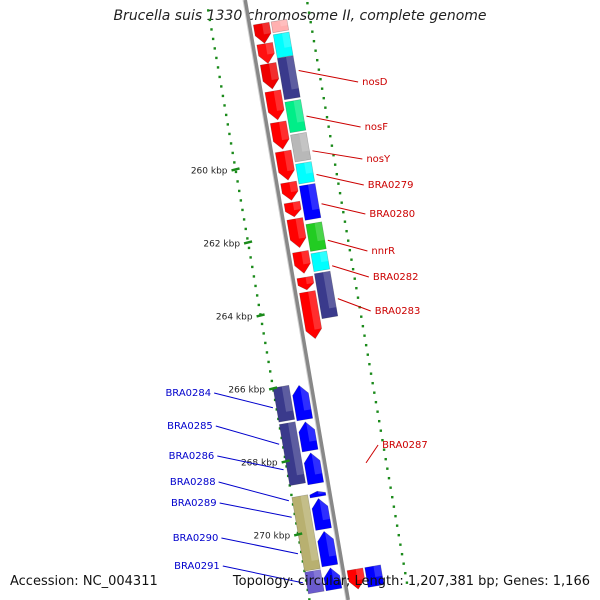 The image size is (600, 600). What do you see at coordinates (375, 82) in the screenshot?
I see `gene-label: nosD` at bounding box center [375, 82].